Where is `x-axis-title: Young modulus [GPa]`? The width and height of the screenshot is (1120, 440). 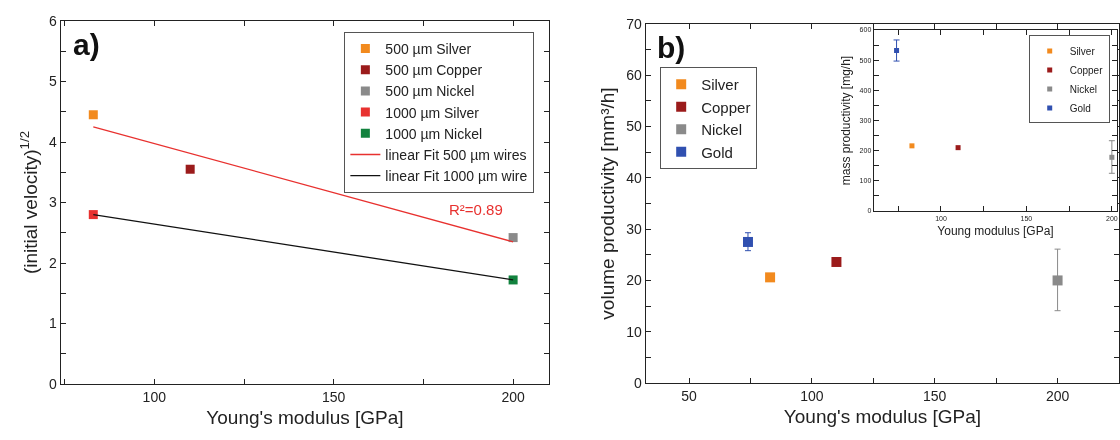
x-axis-title: Young modulus [GPa] is located at coordinates (995, 231).